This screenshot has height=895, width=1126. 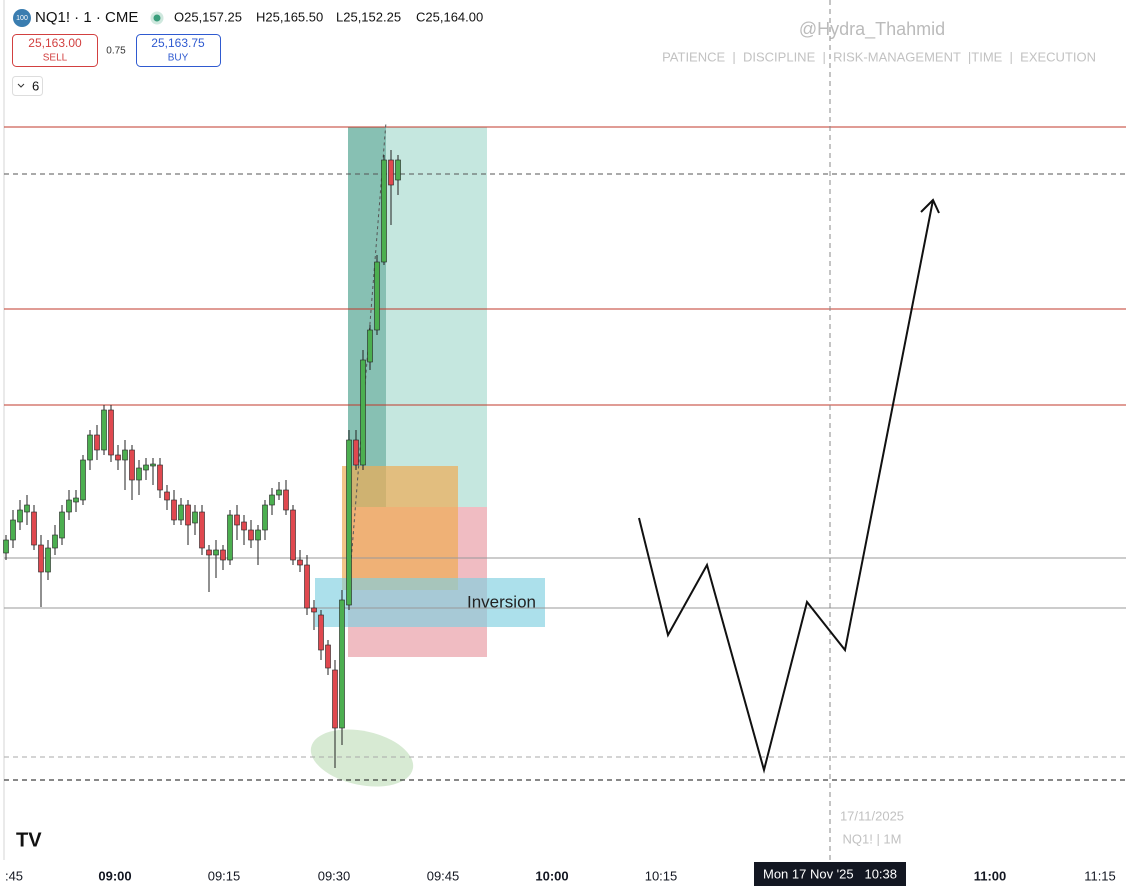 What do you see at coordinates (178, 43) in the screenshot?
I see `buy-price: 25,163.75` at bounding box center [178, 43].